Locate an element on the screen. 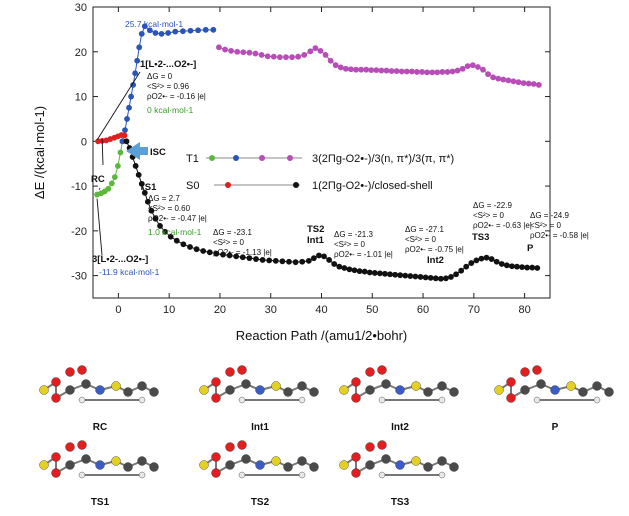  rc-pointer-down is located at coordinates (99, 188).